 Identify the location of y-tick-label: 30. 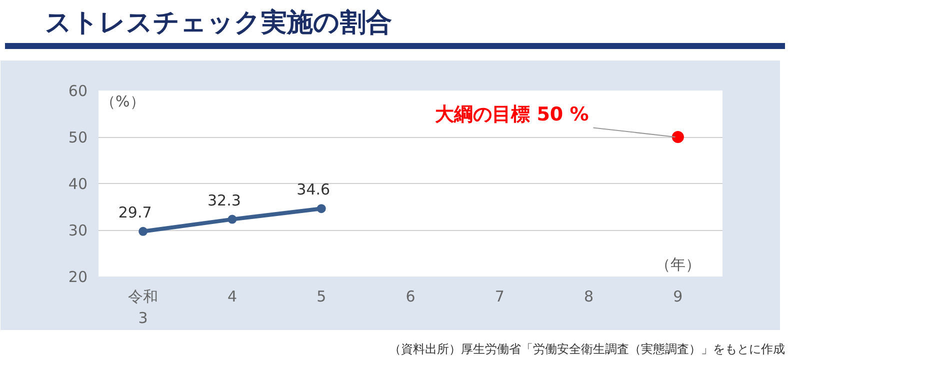
(78, 231).